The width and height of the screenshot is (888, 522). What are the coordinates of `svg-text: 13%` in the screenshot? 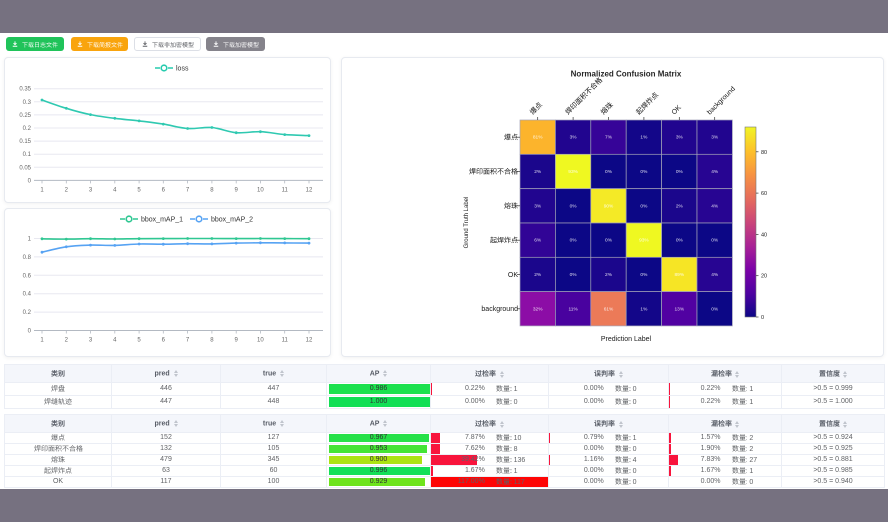 It's located at (679, 309).